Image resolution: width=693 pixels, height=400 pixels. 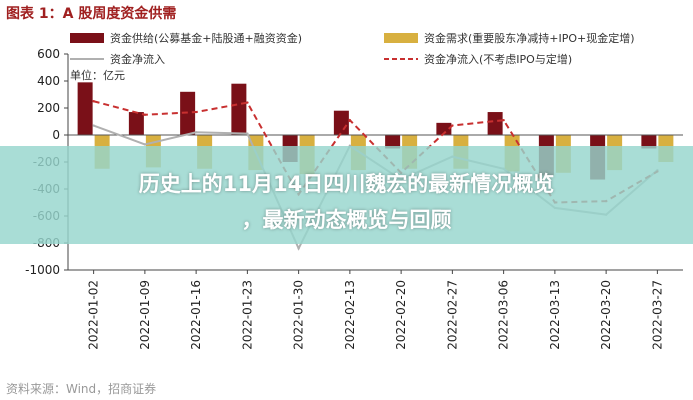 What do you see at coordinates (299, 315) in the screenshot?
I see `x-tick-label: 2022-01-30` at bounding box center [299, 315].